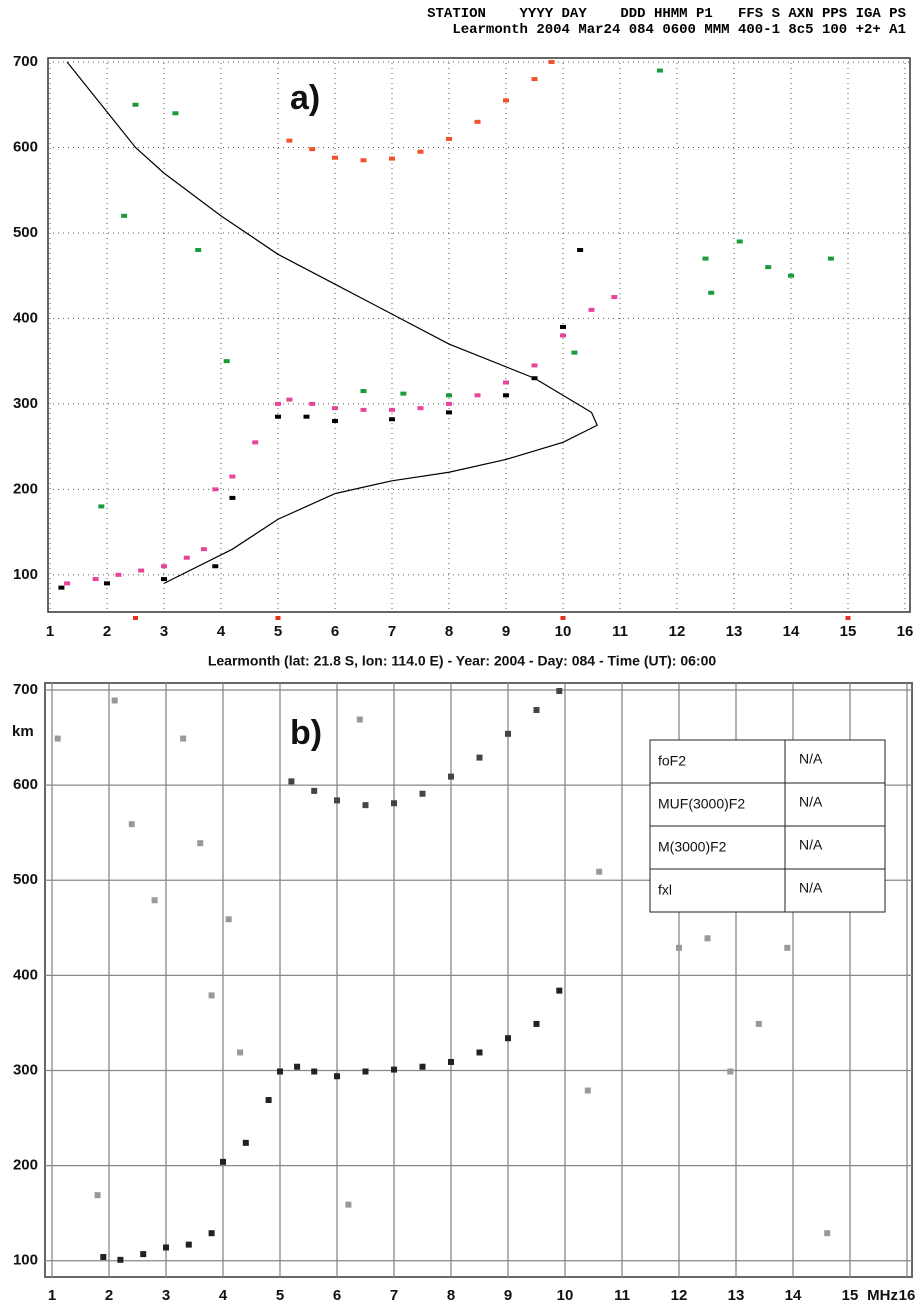 Image resolution: width=924 pixels, height=1306 pixels. Describe the element at coordinates (337, 1295) in the screenshot. I see `x-tick-label: 6` at that location.